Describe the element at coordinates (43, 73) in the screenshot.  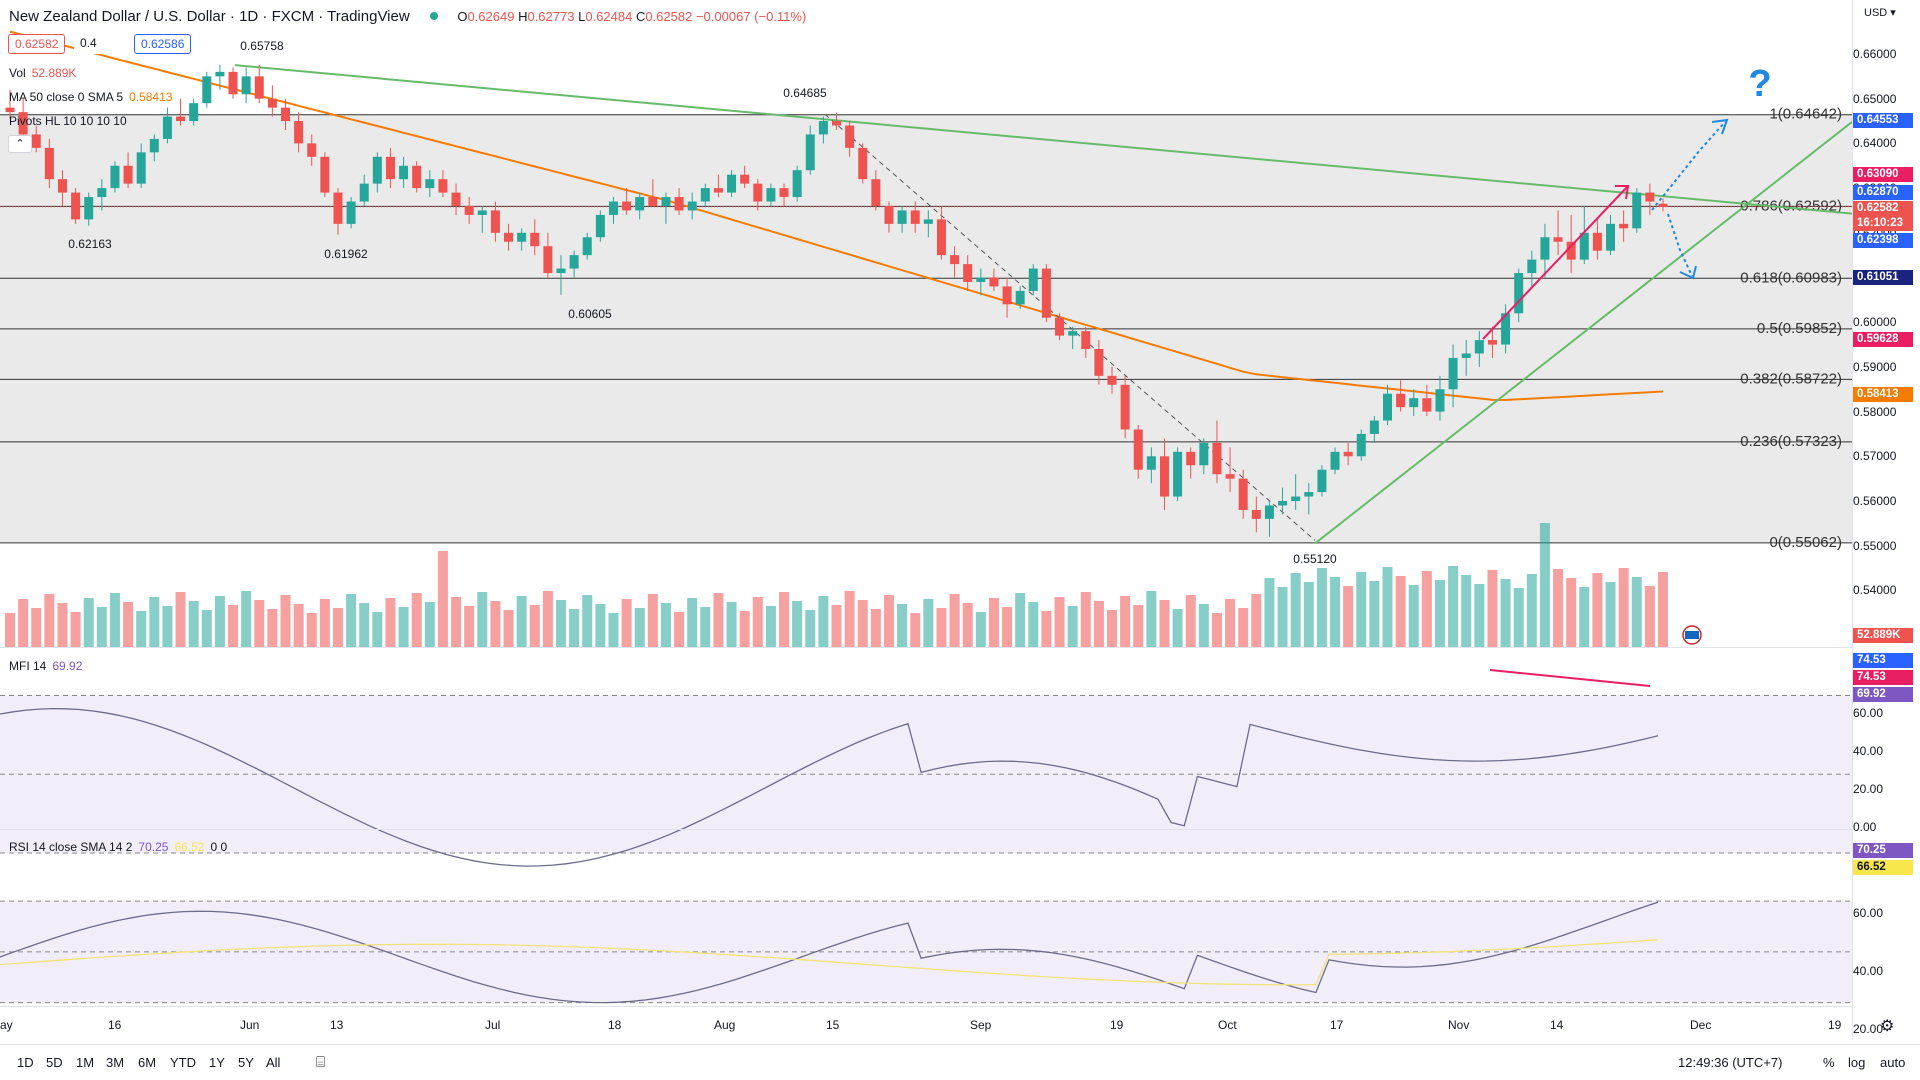
I see `volume-legend: Vol 52.889K` at that location.